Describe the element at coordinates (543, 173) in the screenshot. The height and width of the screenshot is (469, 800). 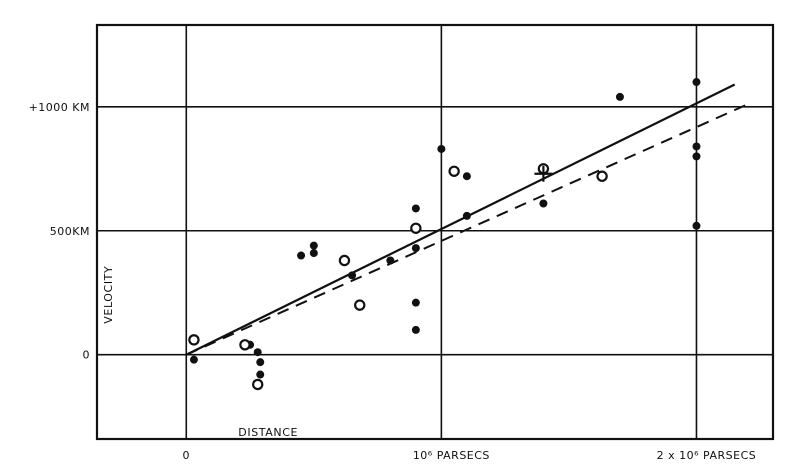
I see `data-point-cross` at that location.